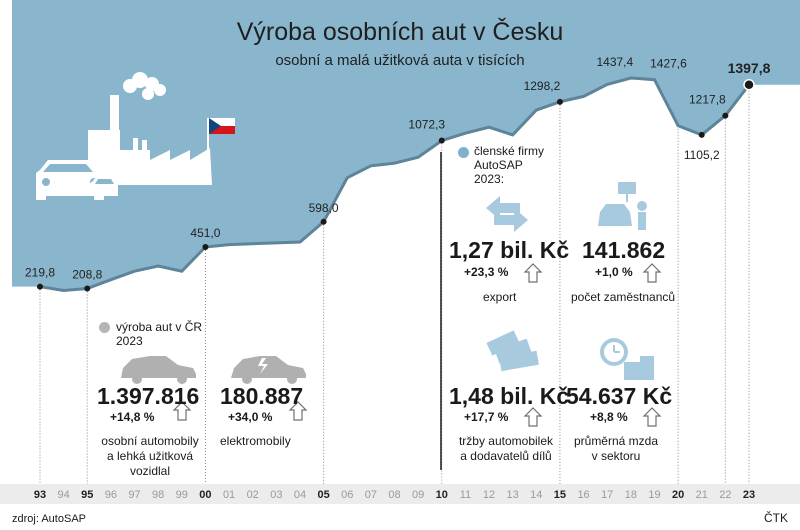 This screenshot has width=800, height=530. What do you see at coordinates (40, 495) in the screenshot?
I see `x-tick-label: 93` at bounding box center [40, 495].